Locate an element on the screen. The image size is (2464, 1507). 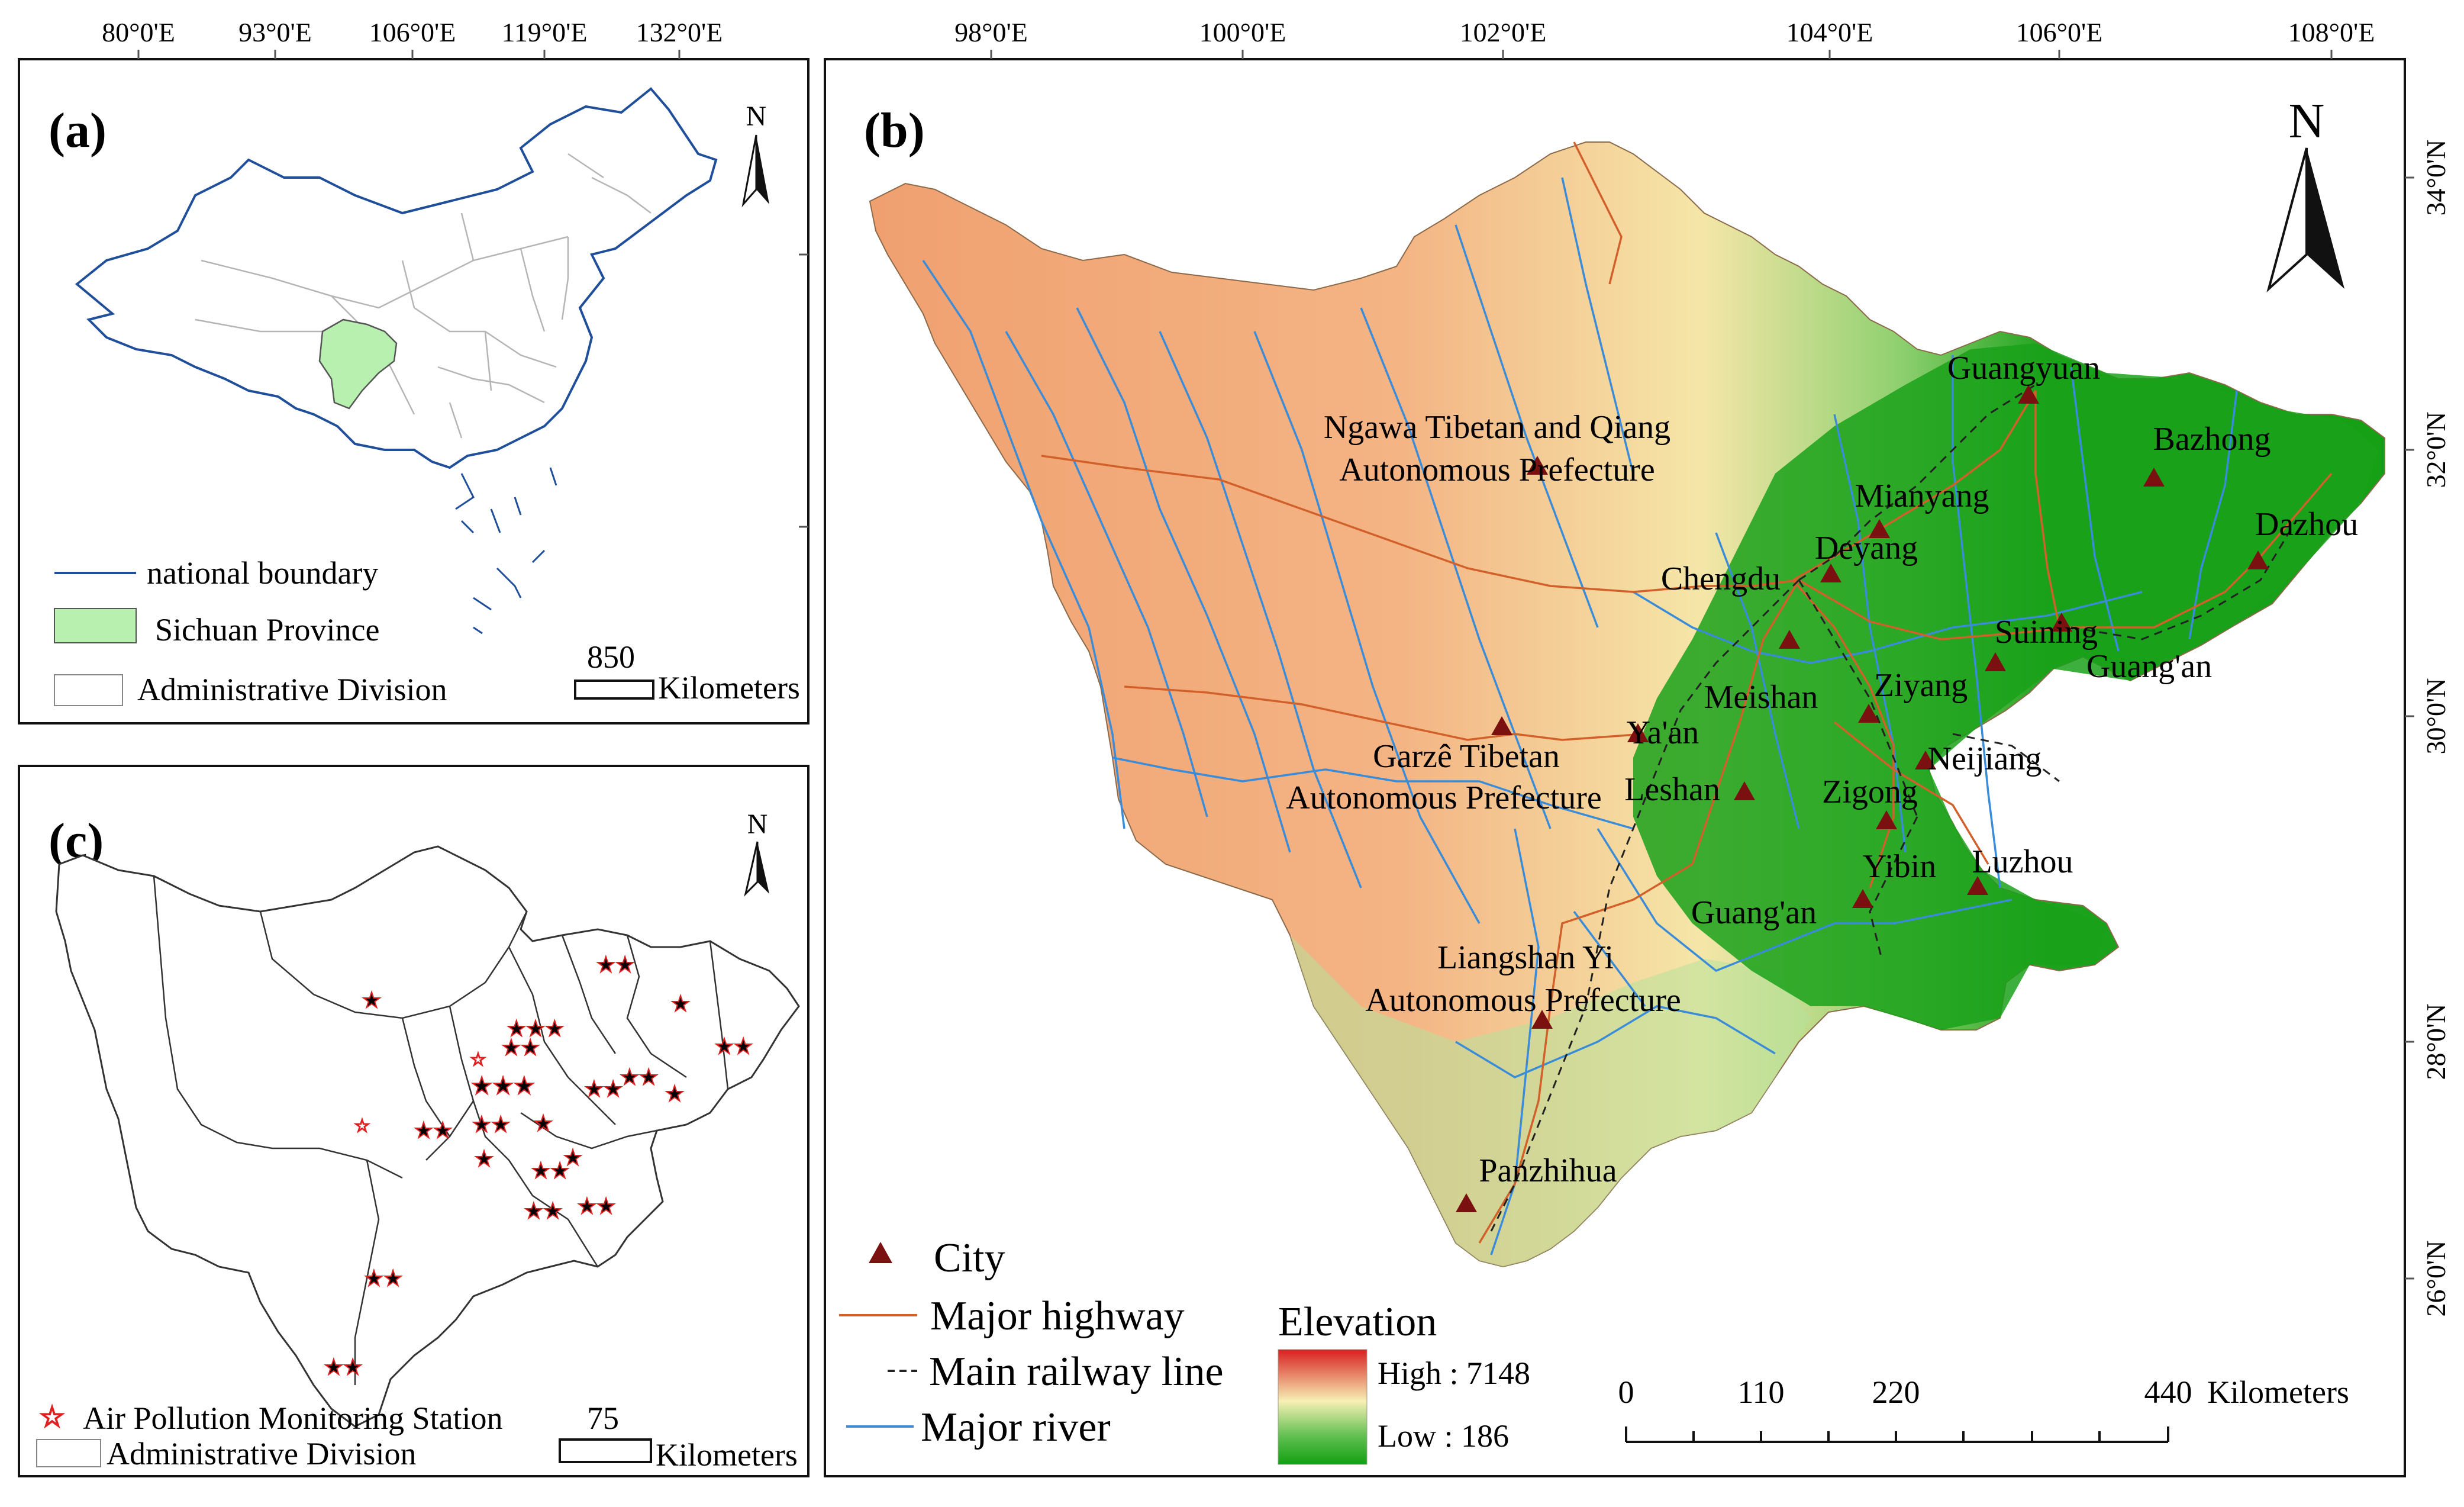
tick-label: 104°0'E is located at coordinates (1829, 32).